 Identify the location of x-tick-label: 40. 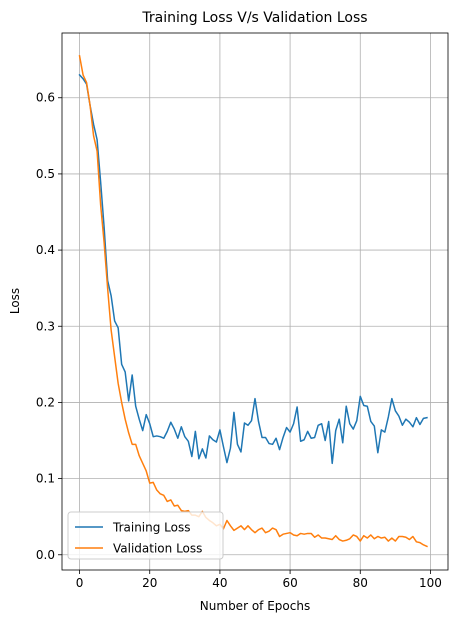
(219, 583).